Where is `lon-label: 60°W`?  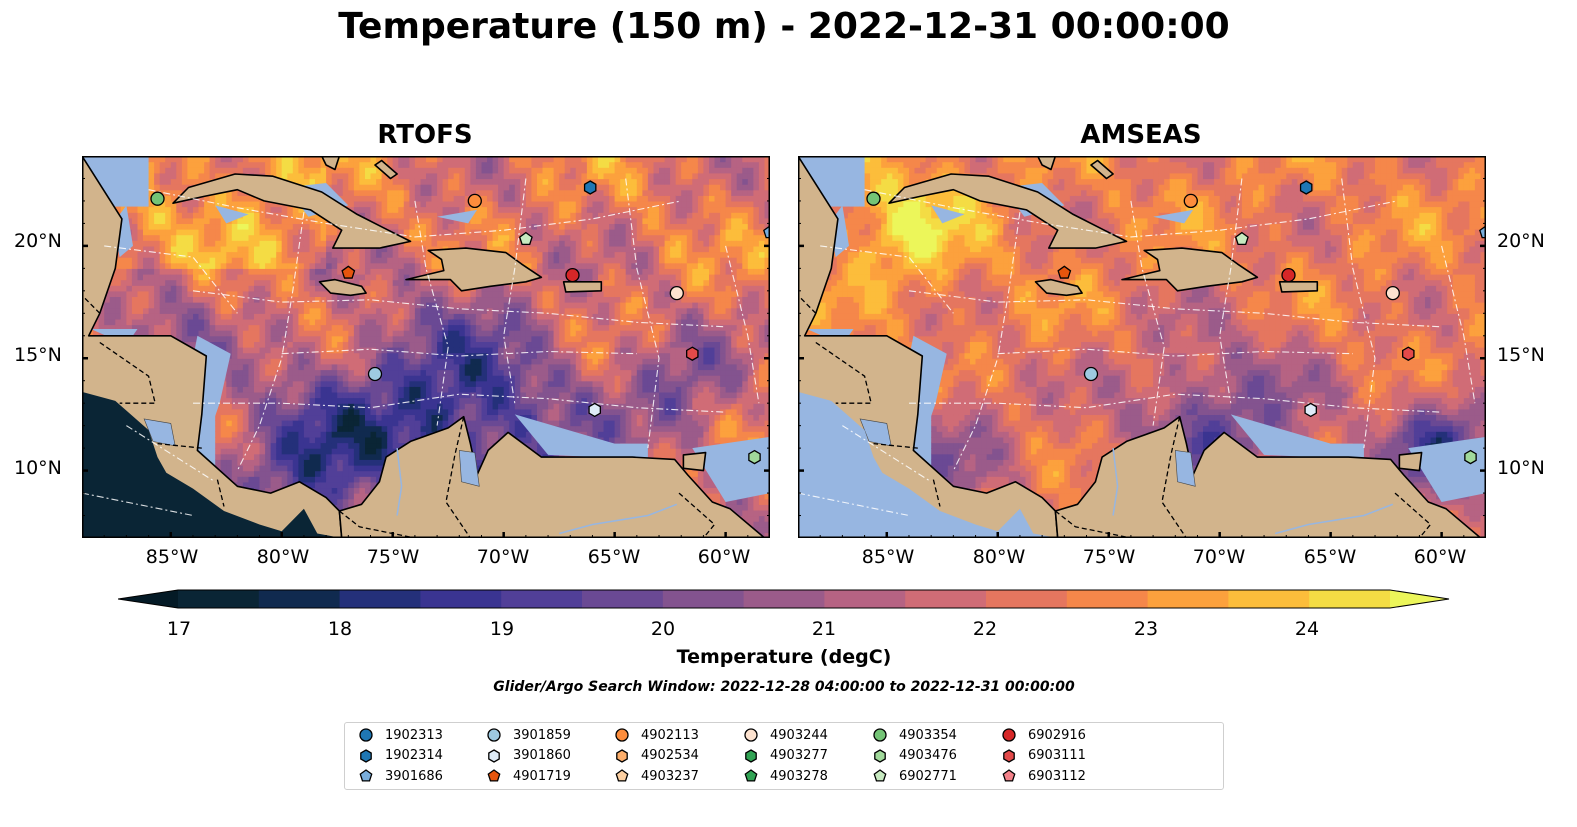
lon-label: 60°W is located at coordinates (724, 557).